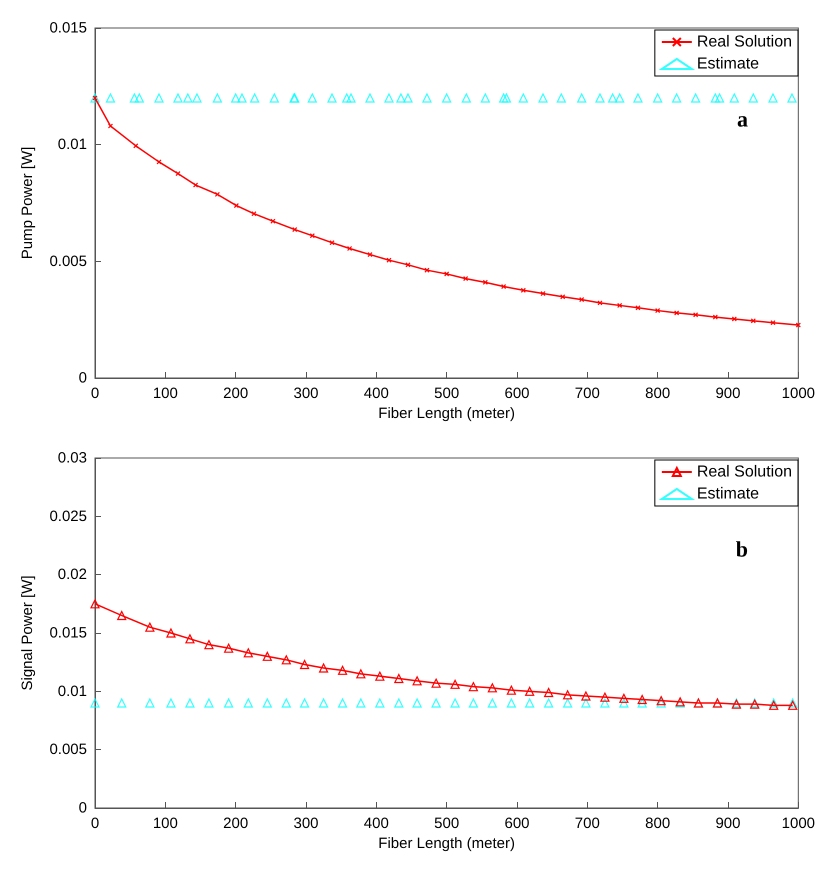 The width and height of the screenshot is (826, 891). Describe the element at coordinates (165, 393) in the screenshot. I see `x-tick-label: 100` at that location.